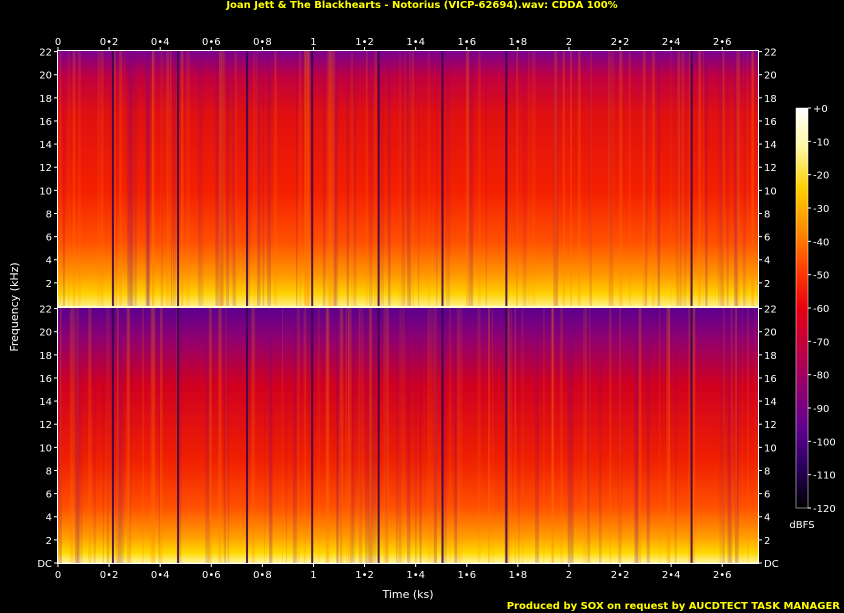 This screenshot has width=844, height=613. What do you see at coordinates (770, 425) in the screenshot?
I see `y-tick-label-right: 12` at bounding box center [770, 425].